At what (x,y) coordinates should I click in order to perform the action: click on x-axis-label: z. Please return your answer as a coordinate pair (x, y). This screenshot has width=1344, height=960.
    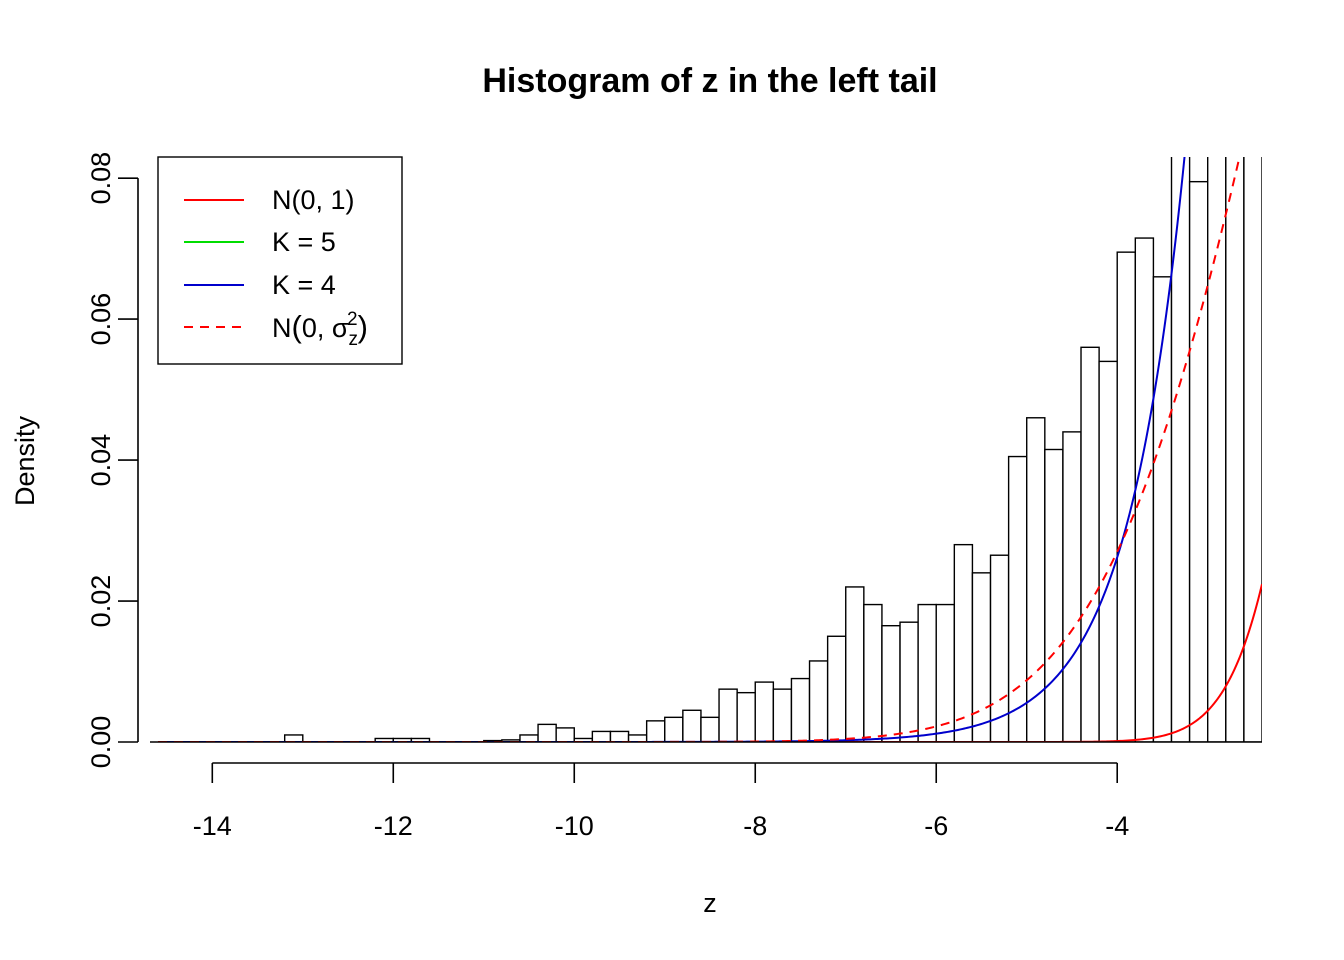
    Looking at the image, I should click on (710, 903).